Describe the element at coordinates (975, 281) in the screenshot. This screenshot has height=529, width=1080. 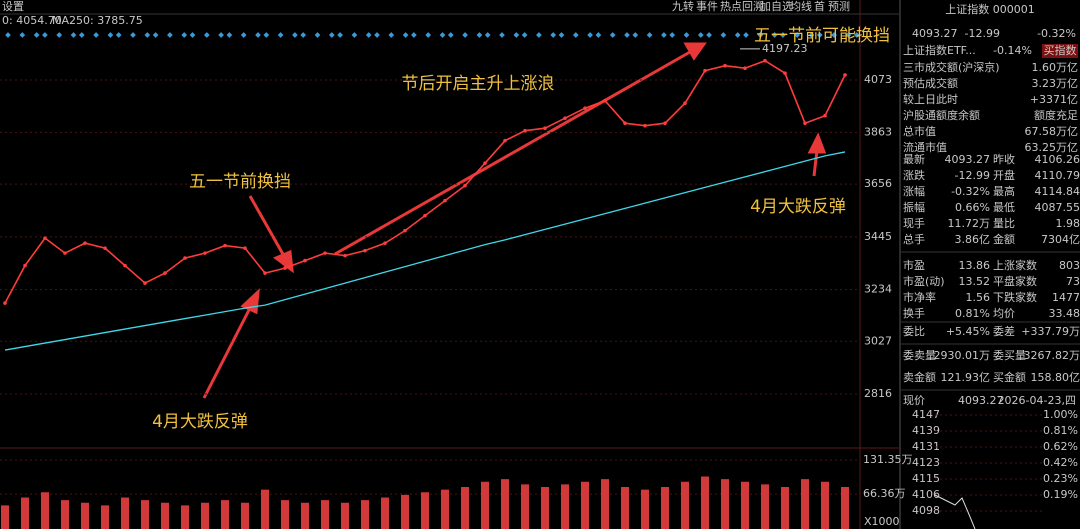
I see `panel-value: 13.52` at that location.